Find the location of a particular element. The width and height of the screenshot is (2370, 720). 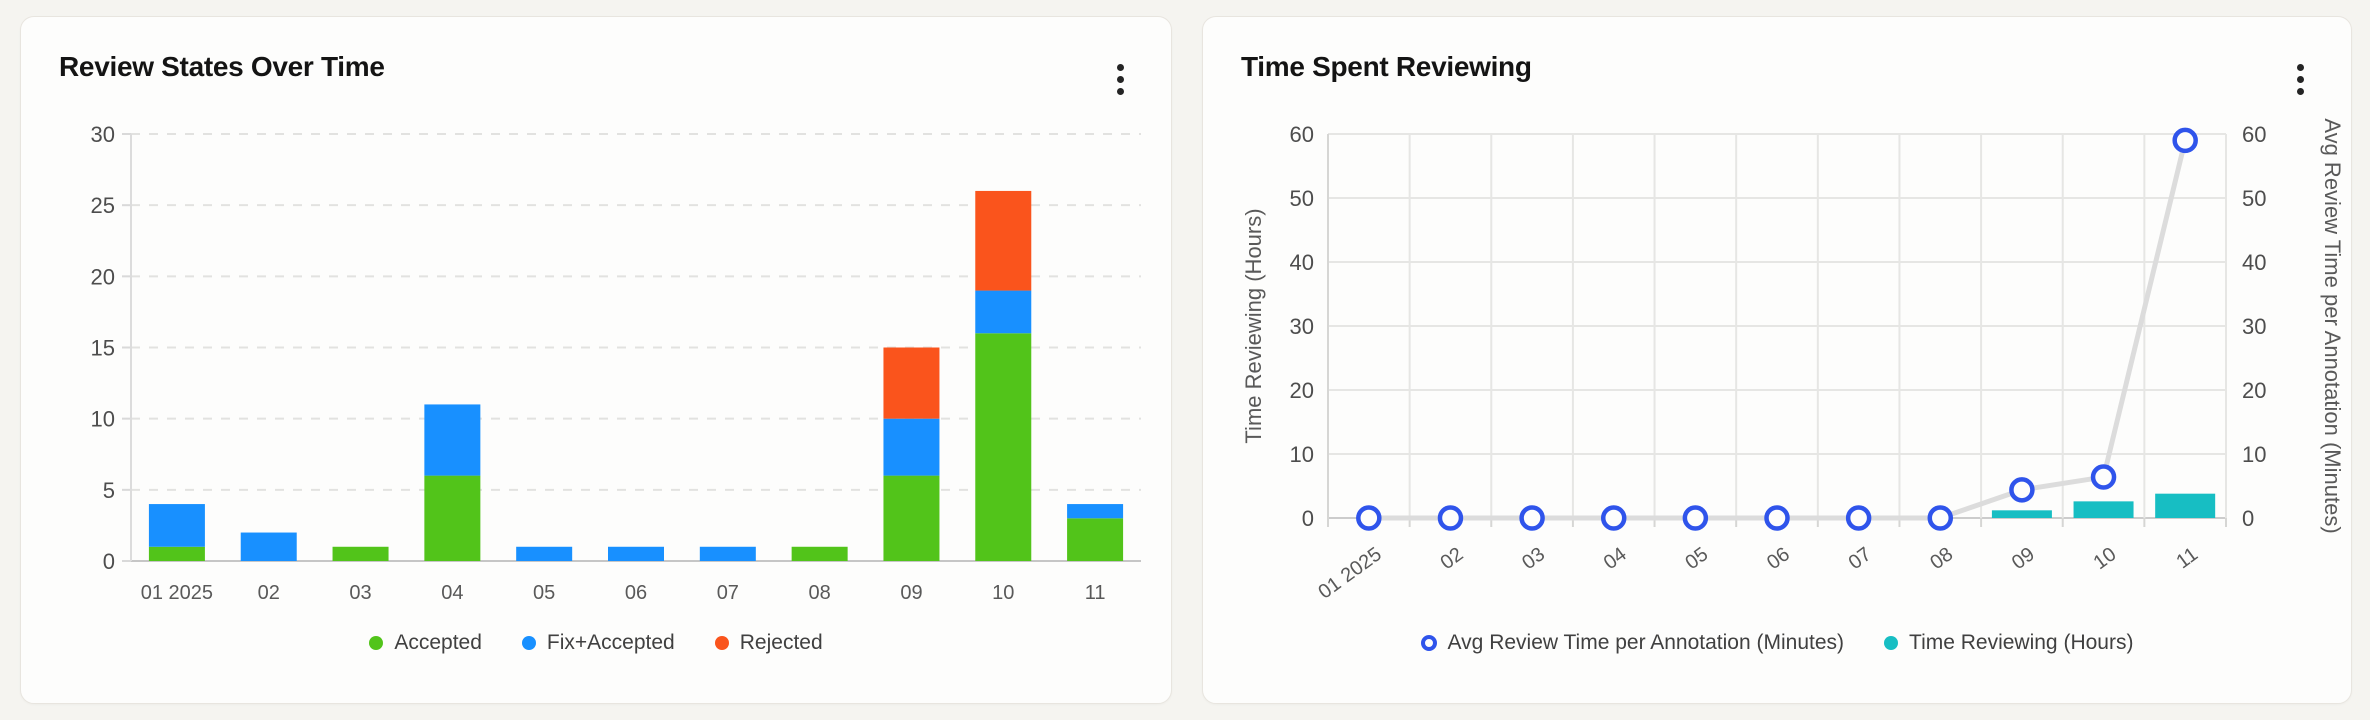

y-axis-right-tick: 40 is located at coordinates (2254, 262).